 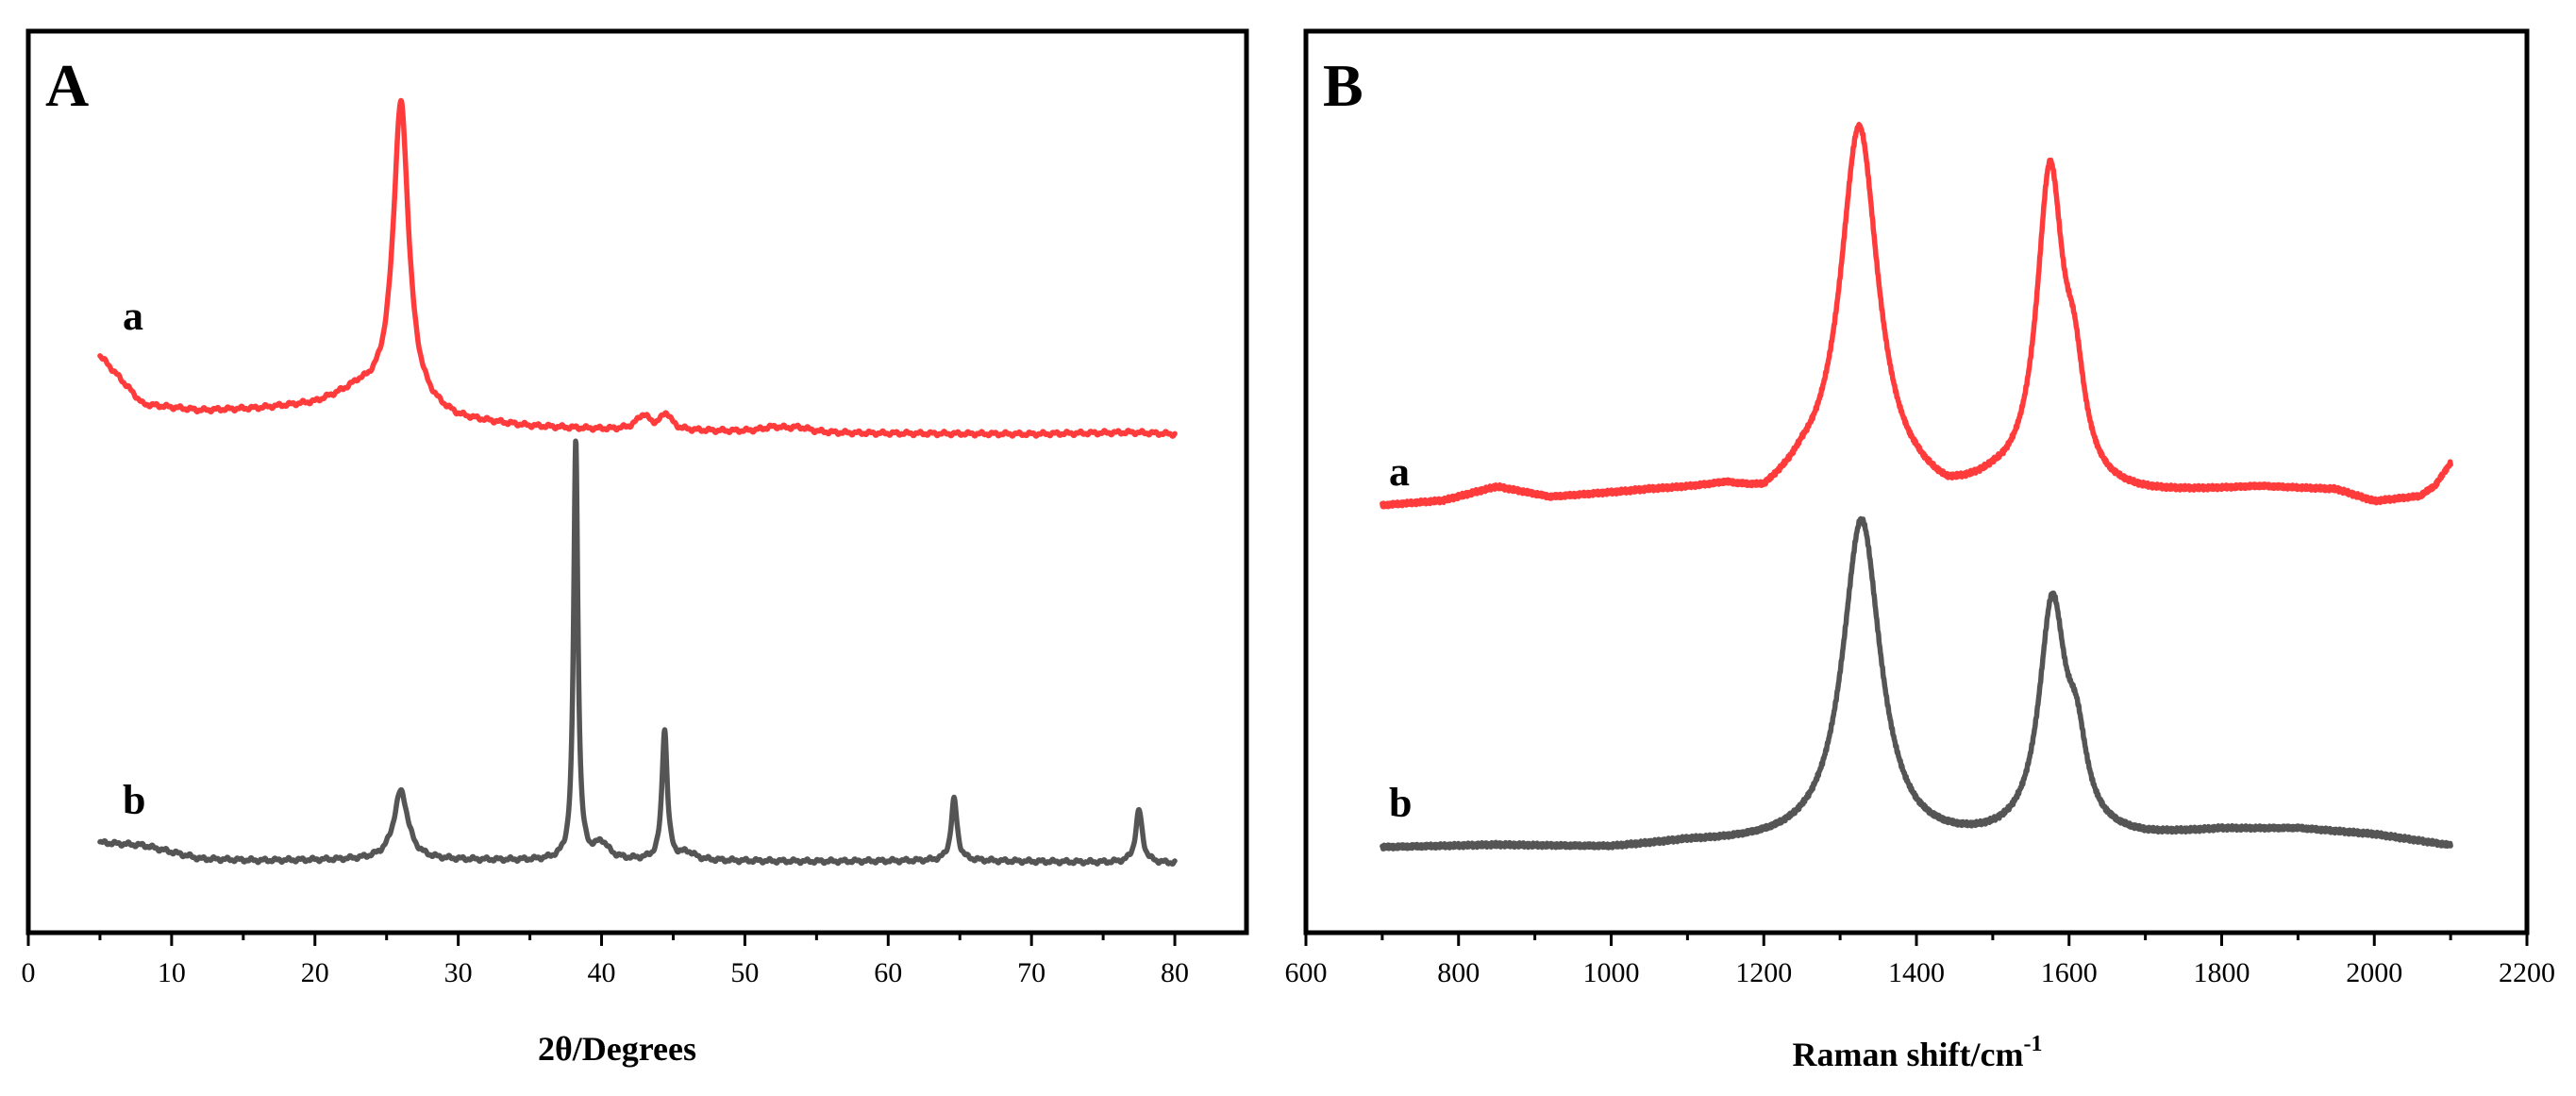 What do you see at coordinates (1916, 972) in the screenshot?
I see `x-tick-label: 1400` at bounding box center [1916, 972].